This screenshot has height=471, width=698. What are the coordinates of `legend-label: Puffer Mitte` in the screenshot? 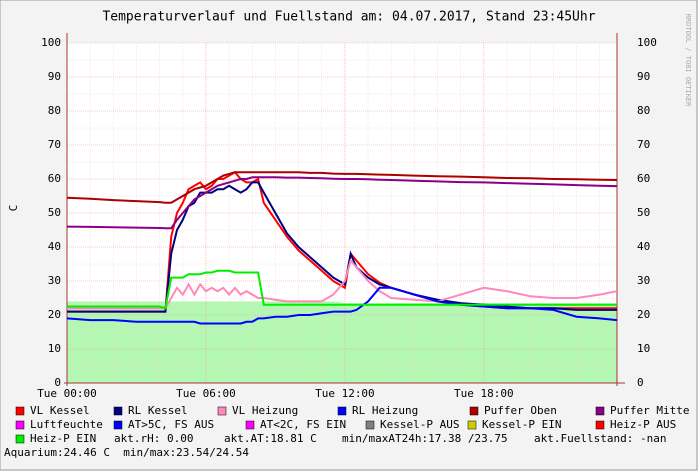 It's located at (649, 410).